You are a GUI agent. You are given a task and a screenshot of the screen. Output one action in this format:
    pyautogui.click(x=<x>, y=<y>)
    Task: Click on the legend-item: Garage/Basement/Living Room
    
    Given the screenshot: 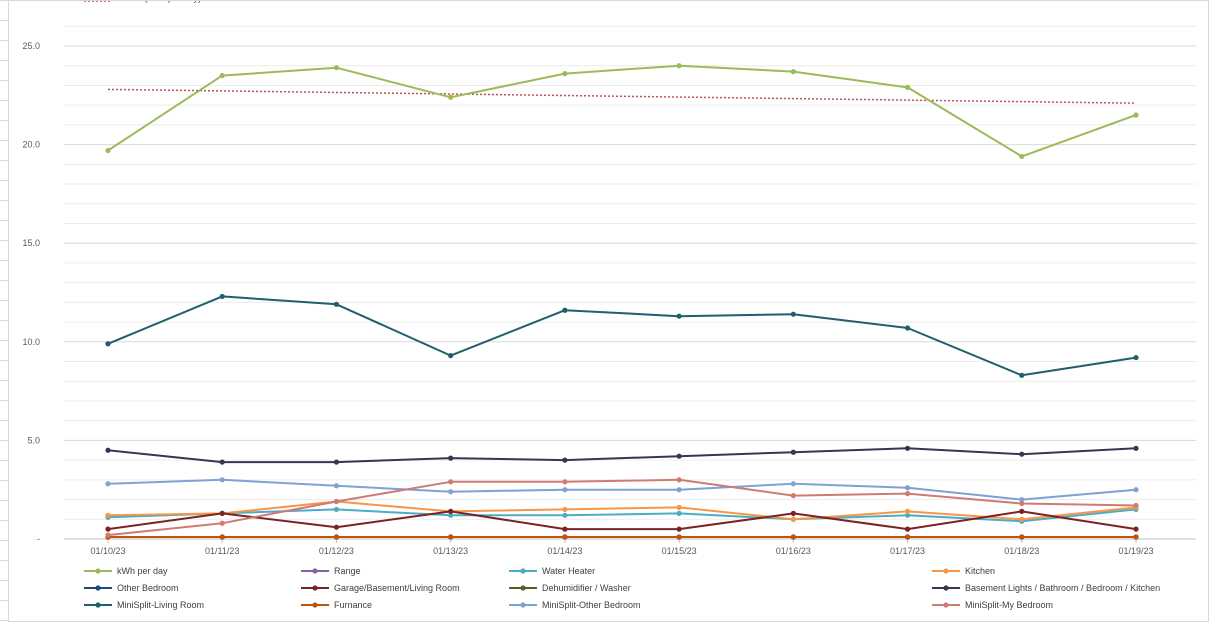 What is the action you would take?
    pyautogui.click(x=380, y=588)
    